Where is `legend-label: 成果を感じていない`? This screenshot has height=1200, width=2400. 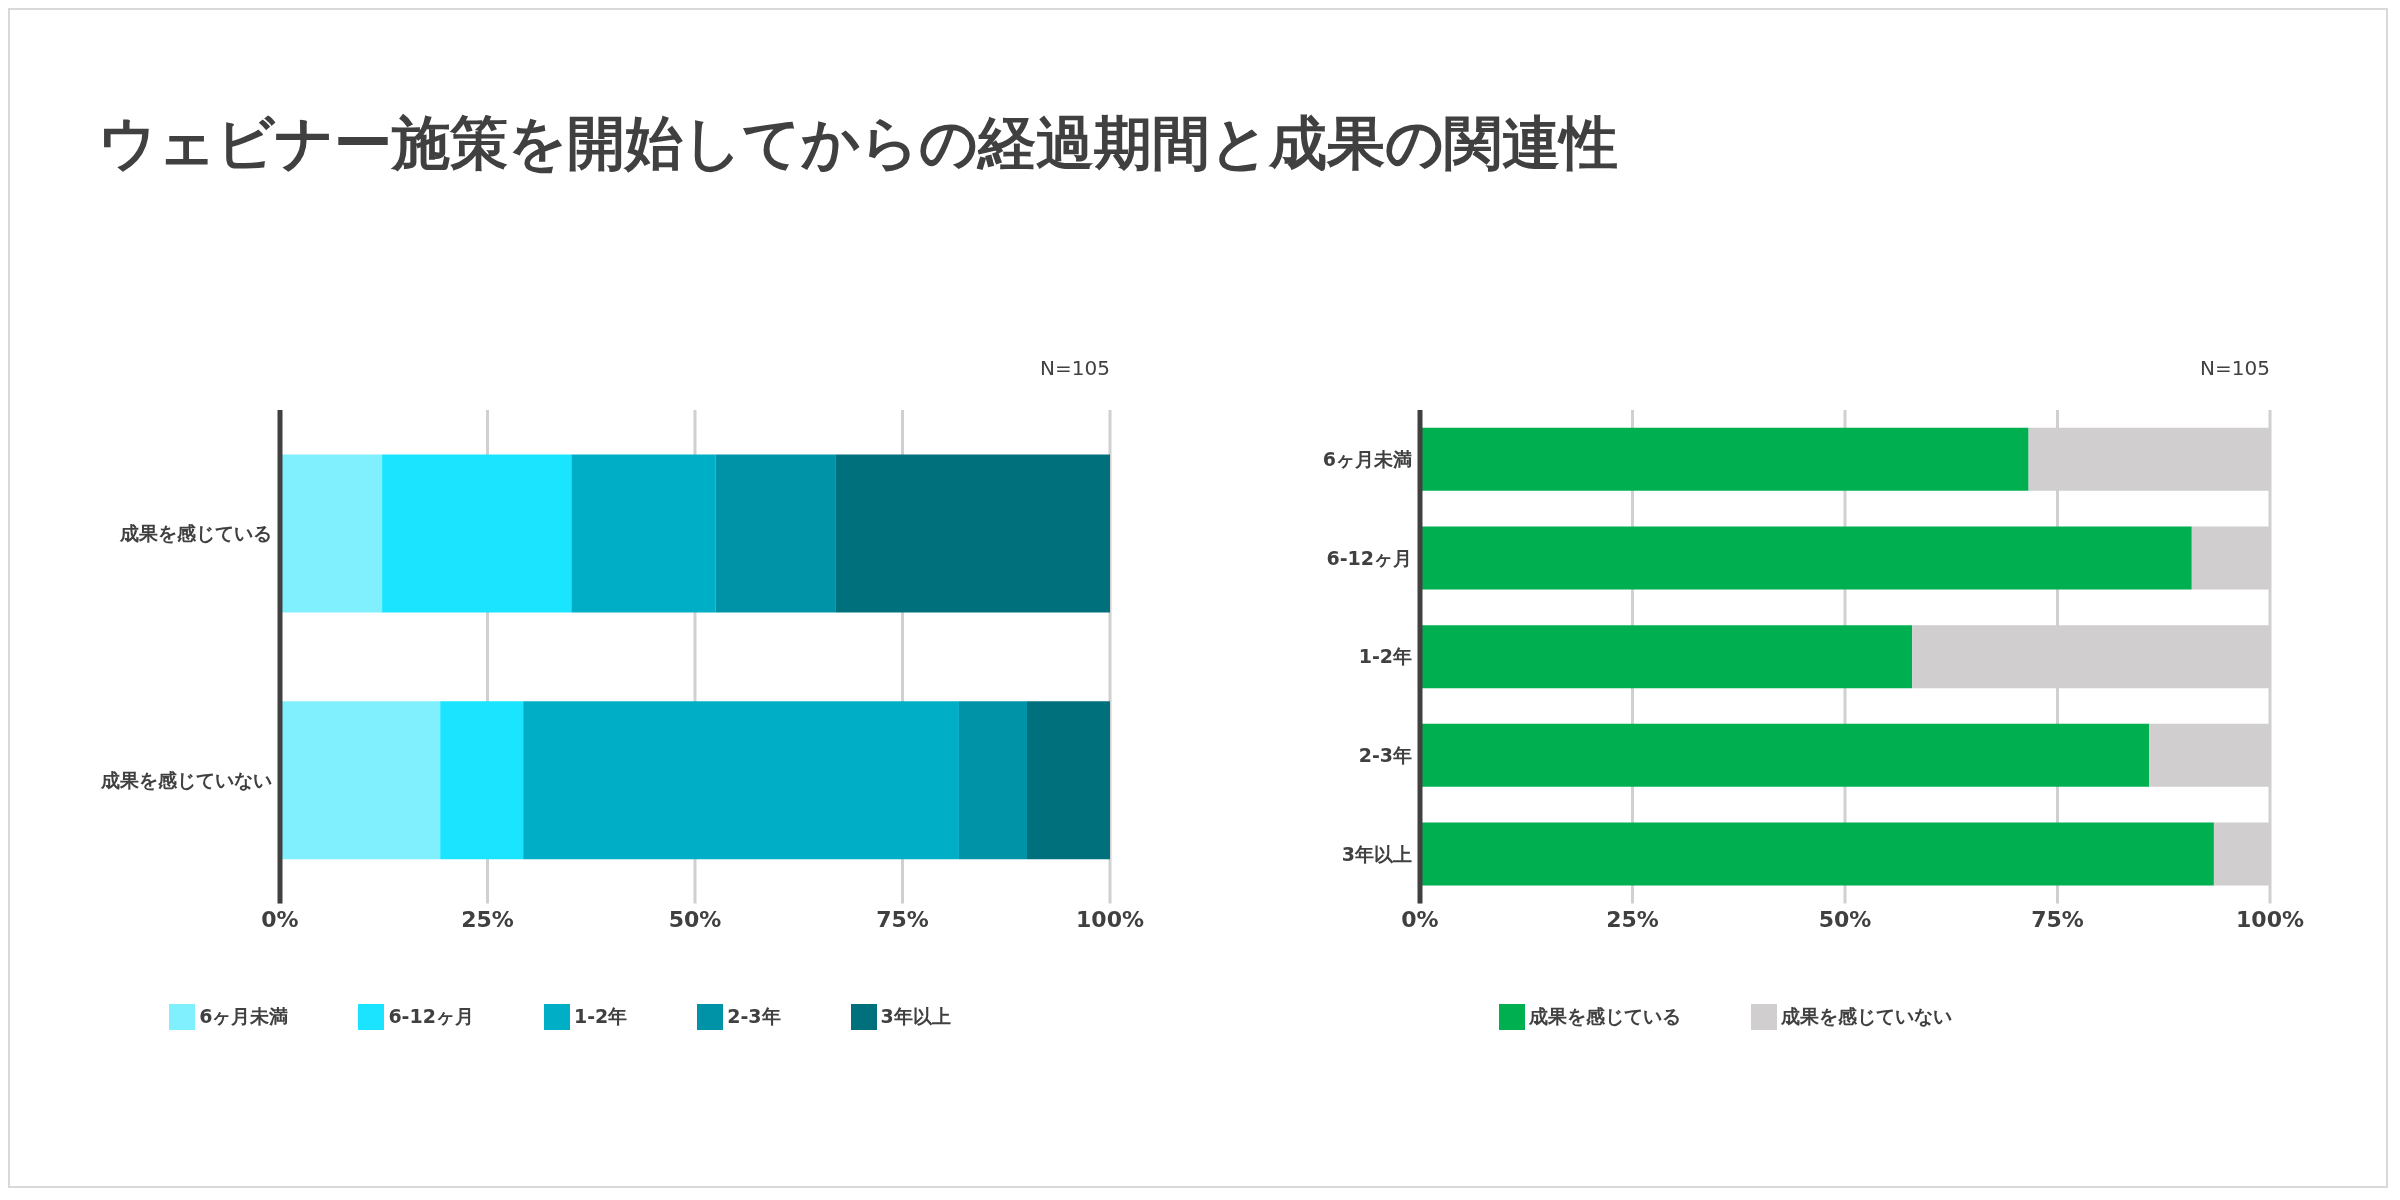 legend-label: 成果を感じていない is located at coordinates (1866, 1015).